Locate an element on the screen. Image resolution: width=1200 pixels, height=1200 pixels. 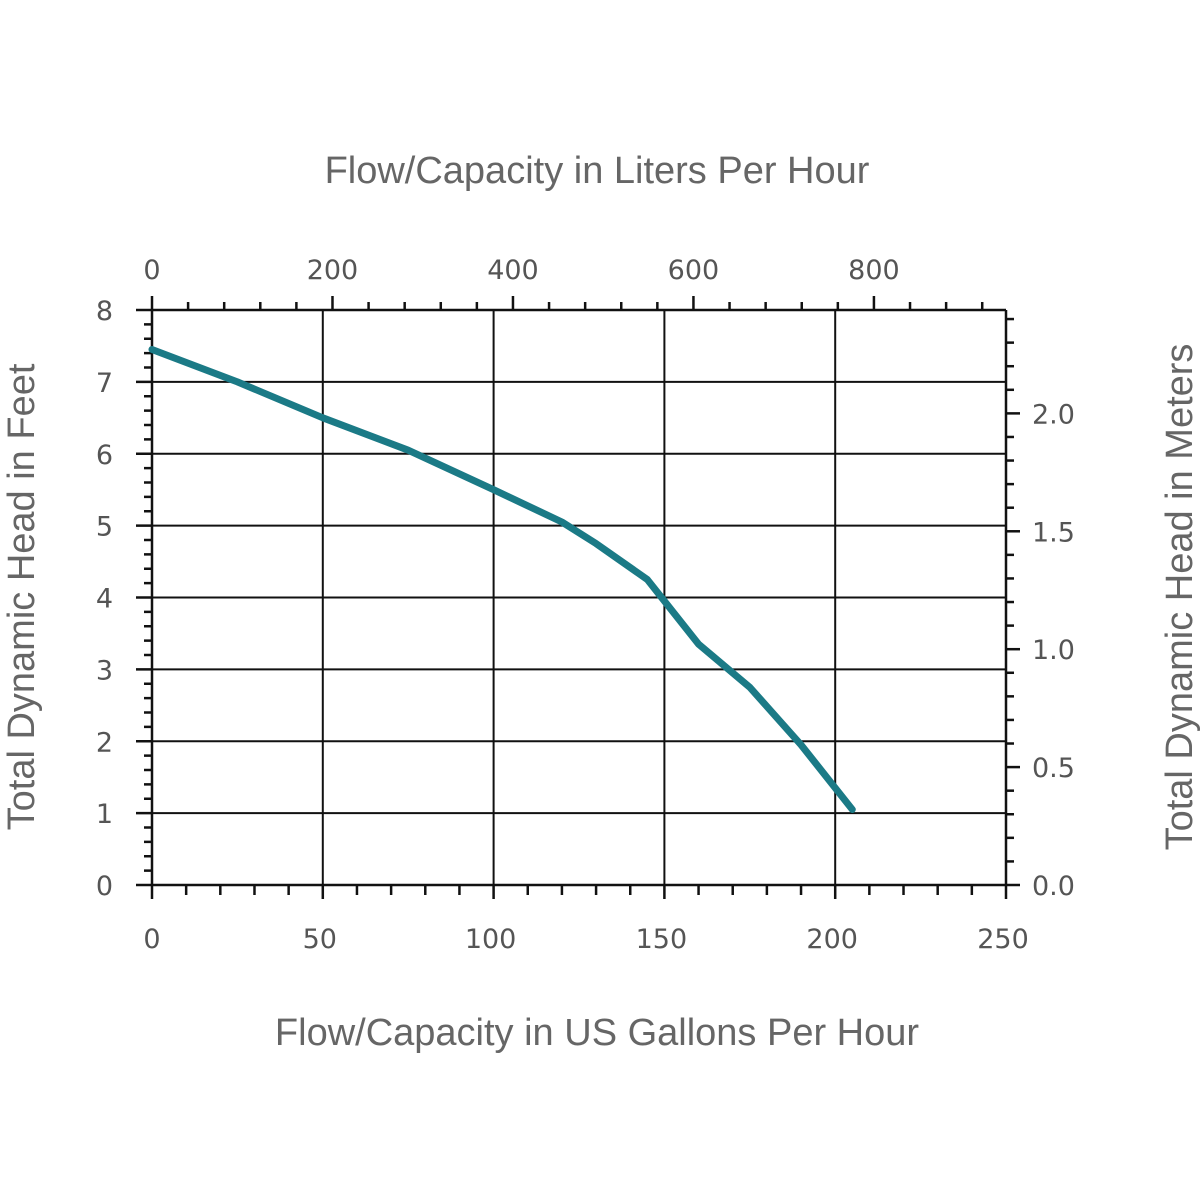
y-right-tick-label: 2.0 is located at coordinates (1053, 414).